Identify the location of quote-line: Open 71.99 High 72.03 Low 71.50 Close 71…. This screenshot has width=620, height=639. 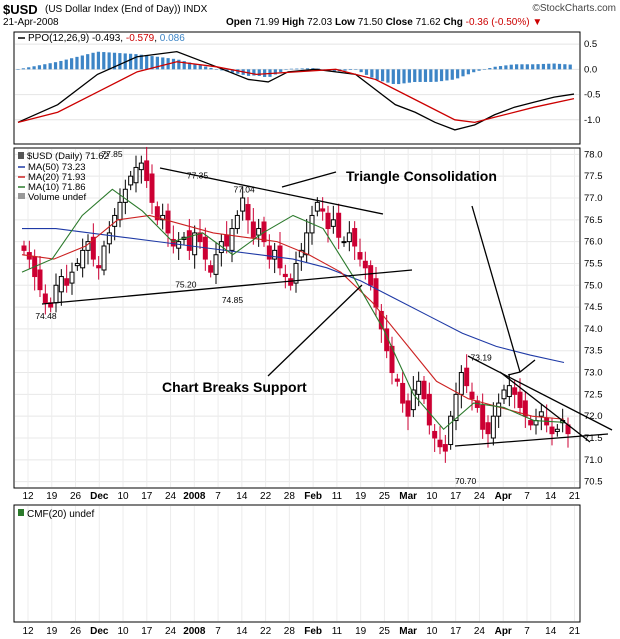
(384, 22).